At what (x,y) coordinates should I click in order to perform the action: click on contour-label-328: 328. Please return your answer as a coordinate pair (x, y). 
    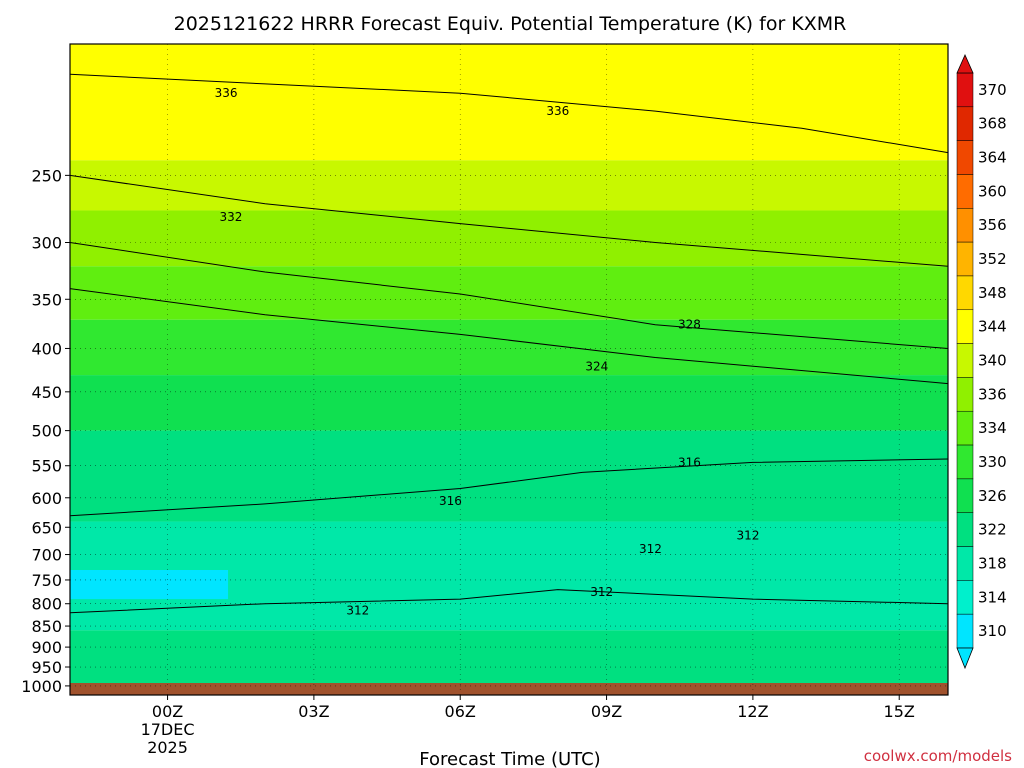
    Looking at the image, I should click on (689, 325).